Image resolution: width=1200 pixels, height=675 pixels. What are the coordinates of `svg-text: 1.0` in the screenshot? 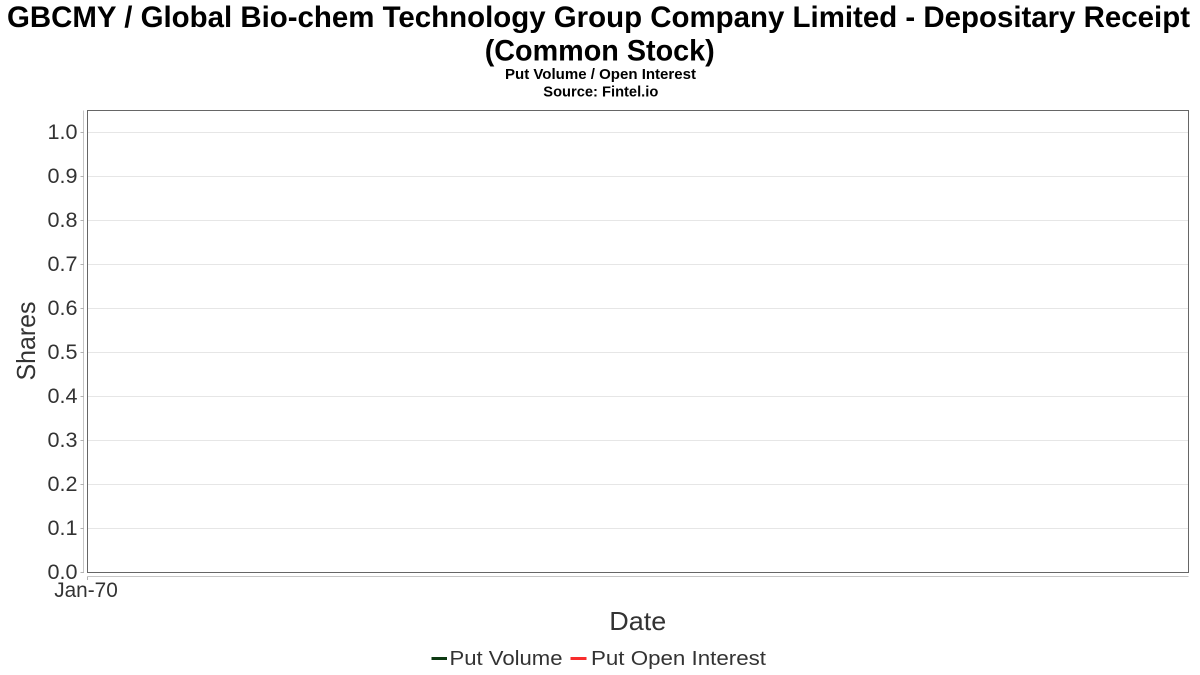 It's located at (63, 132).